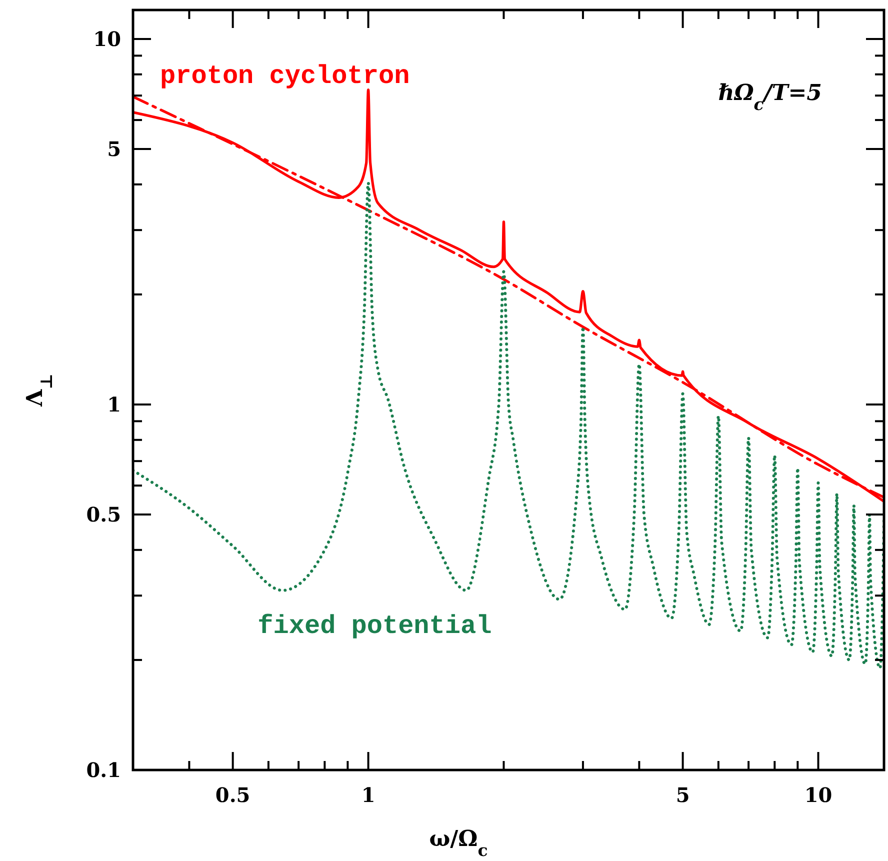 This screenshot has width=888, height=861. What do you see at coordinates (285, 75) in the screenshot?
I see `series-label: proton cyclotron` at bounding box center [285, 75].